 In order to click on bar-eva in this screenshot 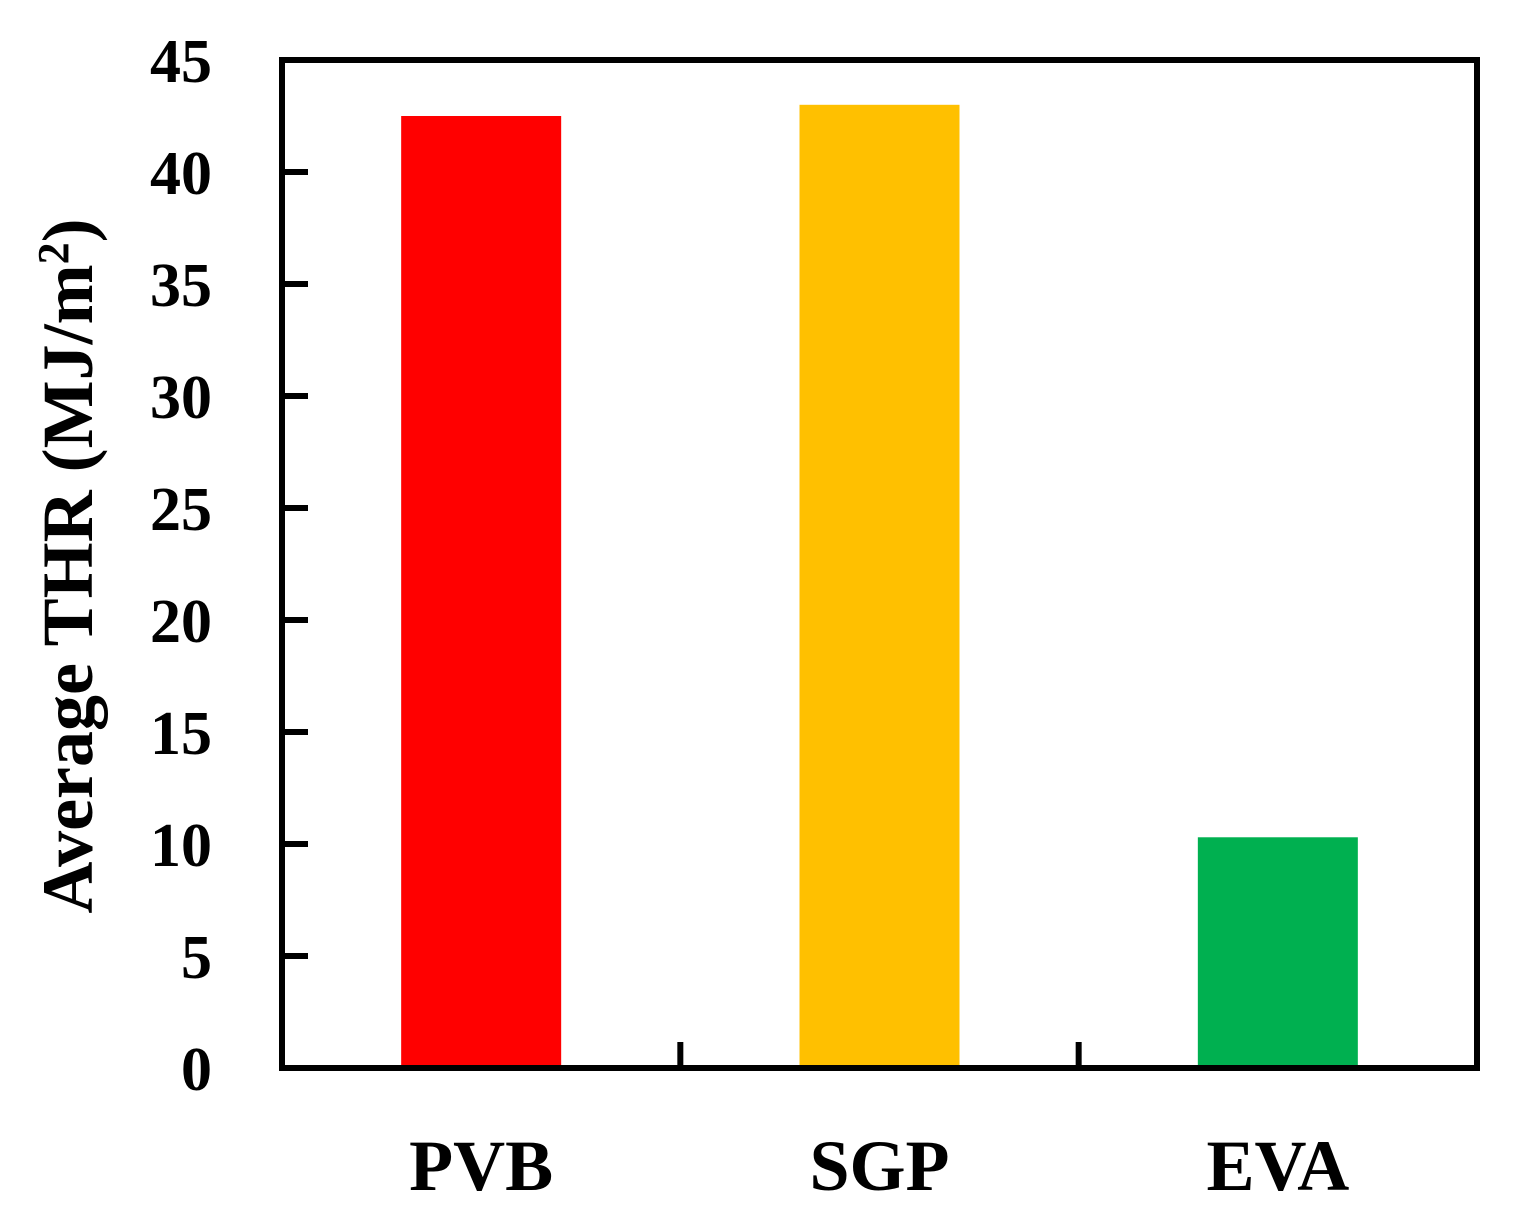, I will do `click(1277, 952)`.